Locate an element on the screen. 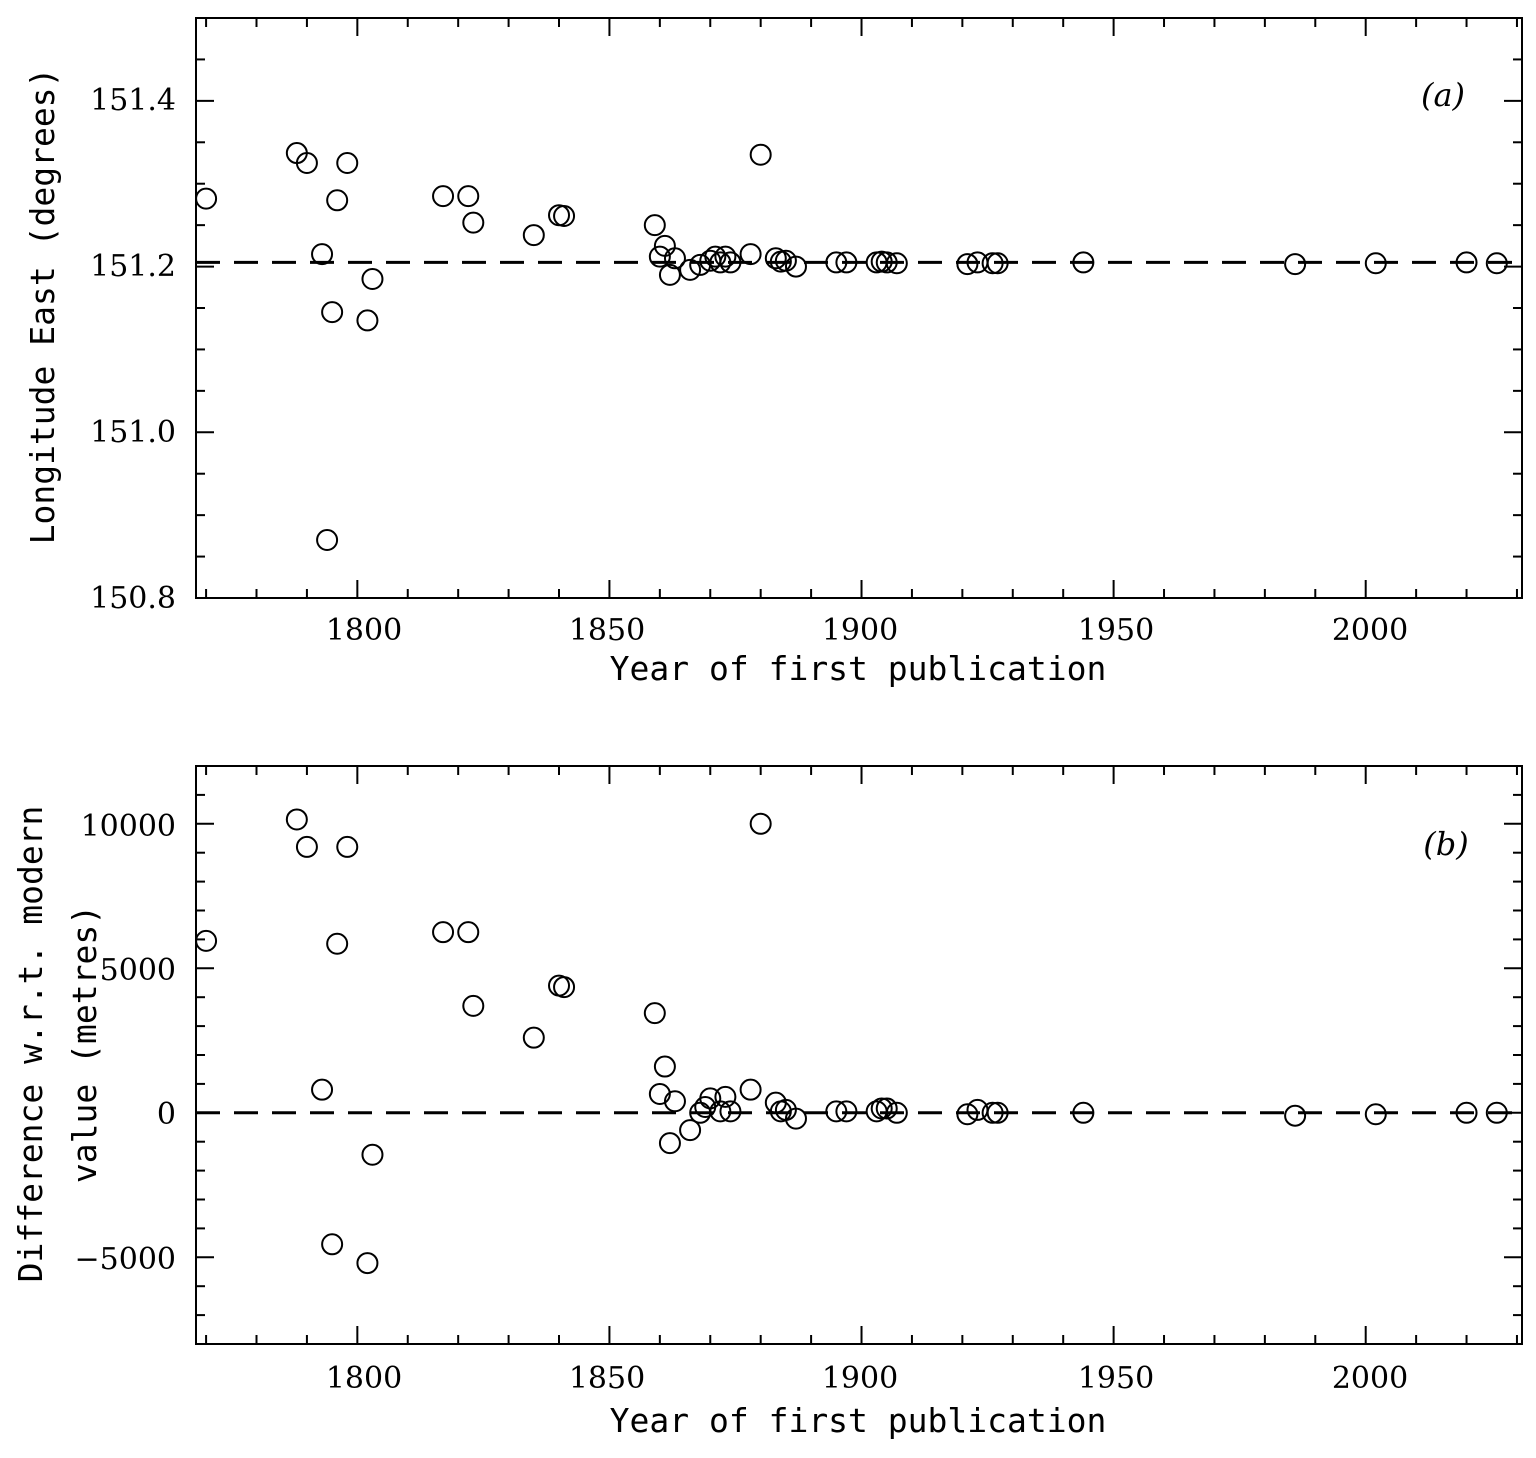 The image size is (1536, 1458). panel-b-y-tick-label-0: 0 is located at coordinates (166, 1114).